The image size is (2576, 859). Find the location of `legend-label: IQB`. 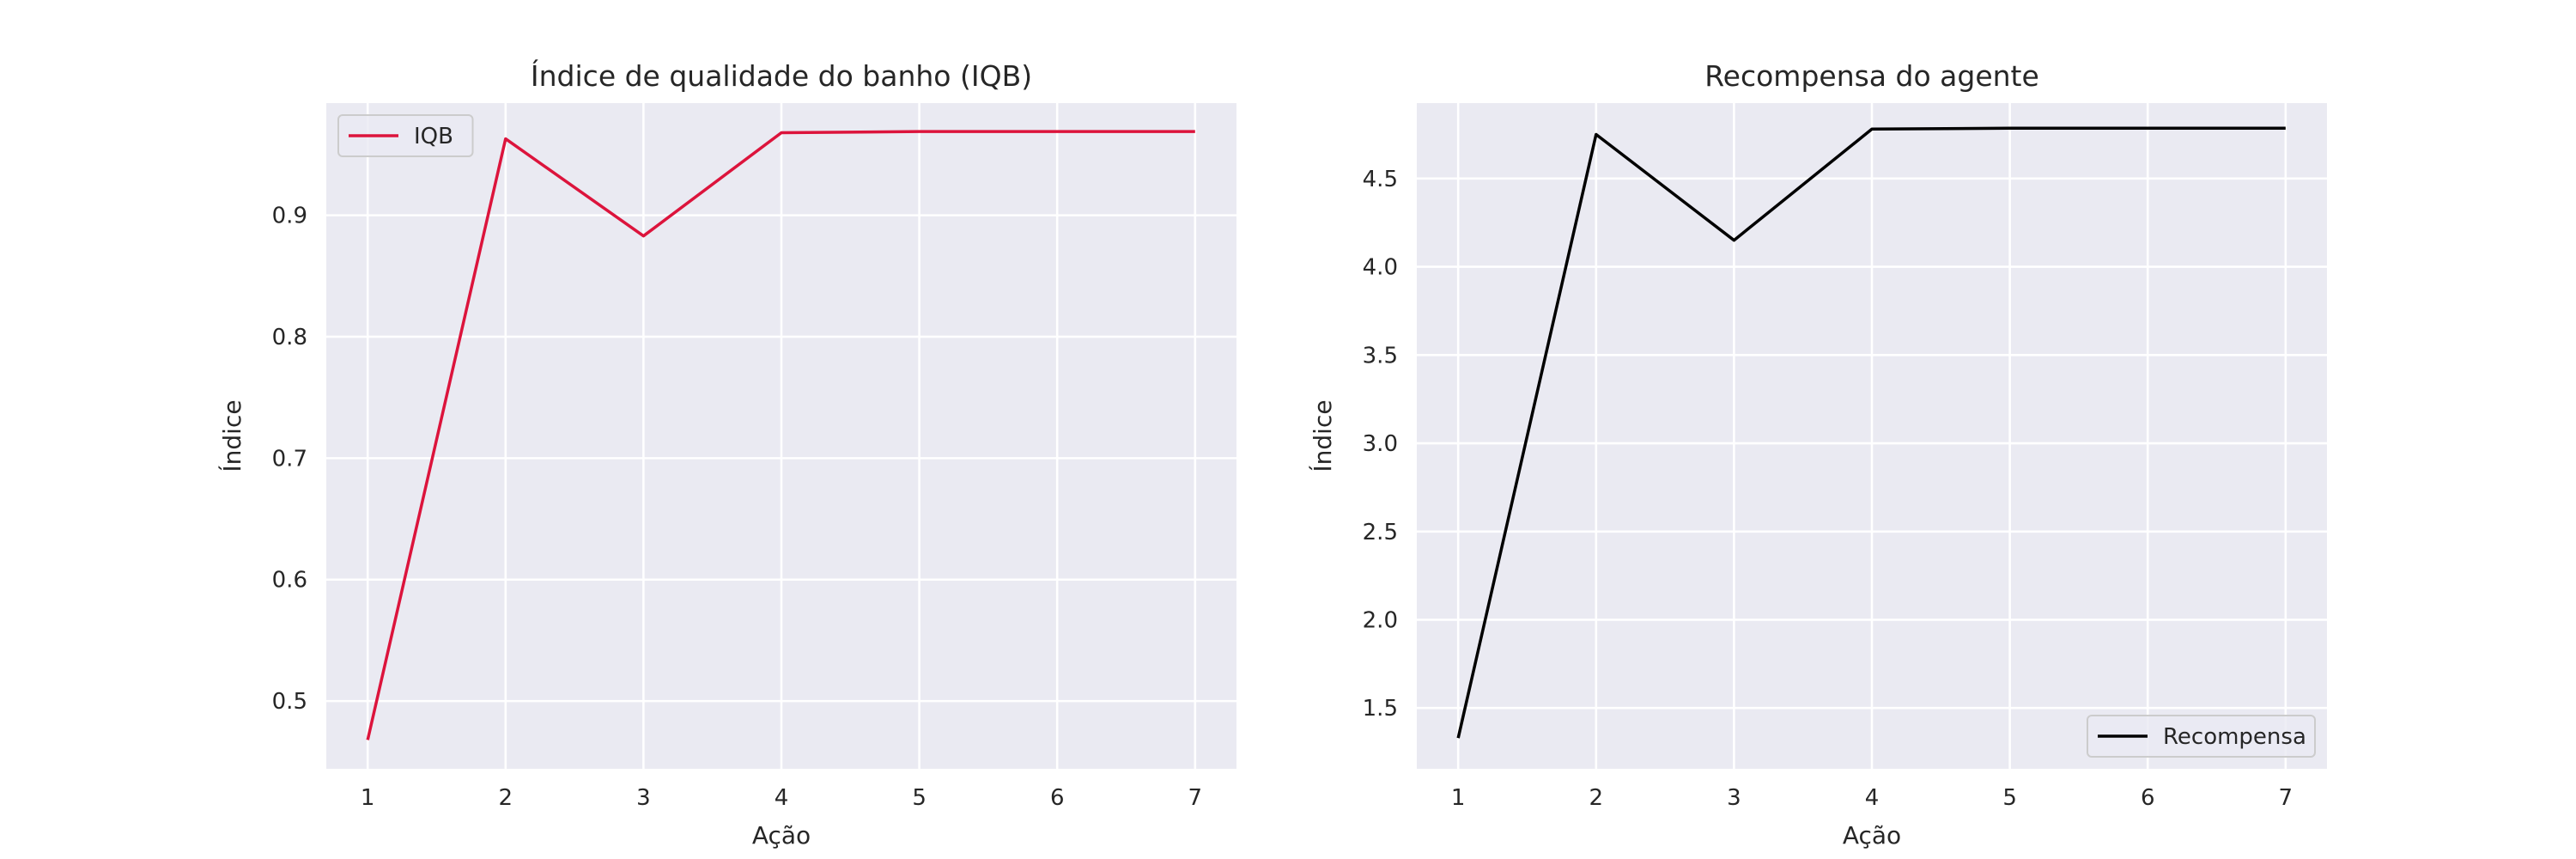

legend-label: IQB is located at coordinates (433, 137).